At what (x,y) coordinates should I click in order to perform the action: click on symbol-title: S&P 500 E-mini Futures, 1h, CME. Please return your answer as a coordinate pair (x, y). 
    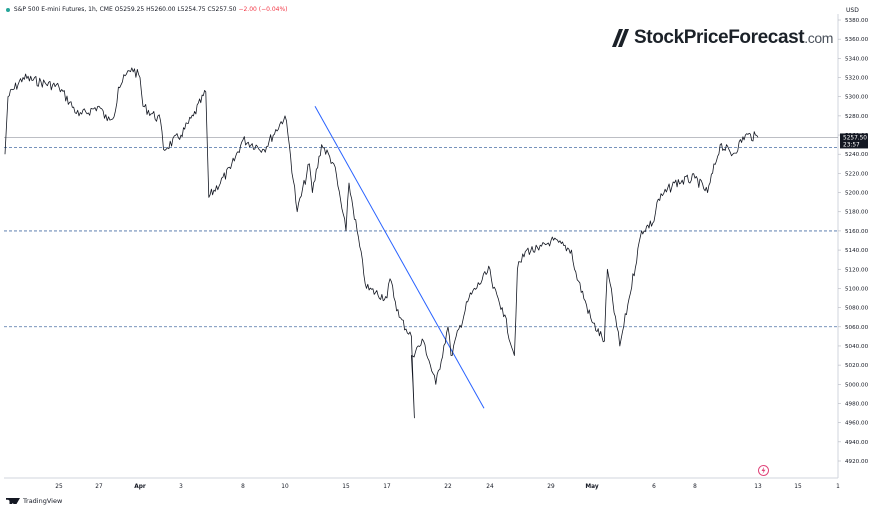
    Looking at the image, I should click on (63, 9).